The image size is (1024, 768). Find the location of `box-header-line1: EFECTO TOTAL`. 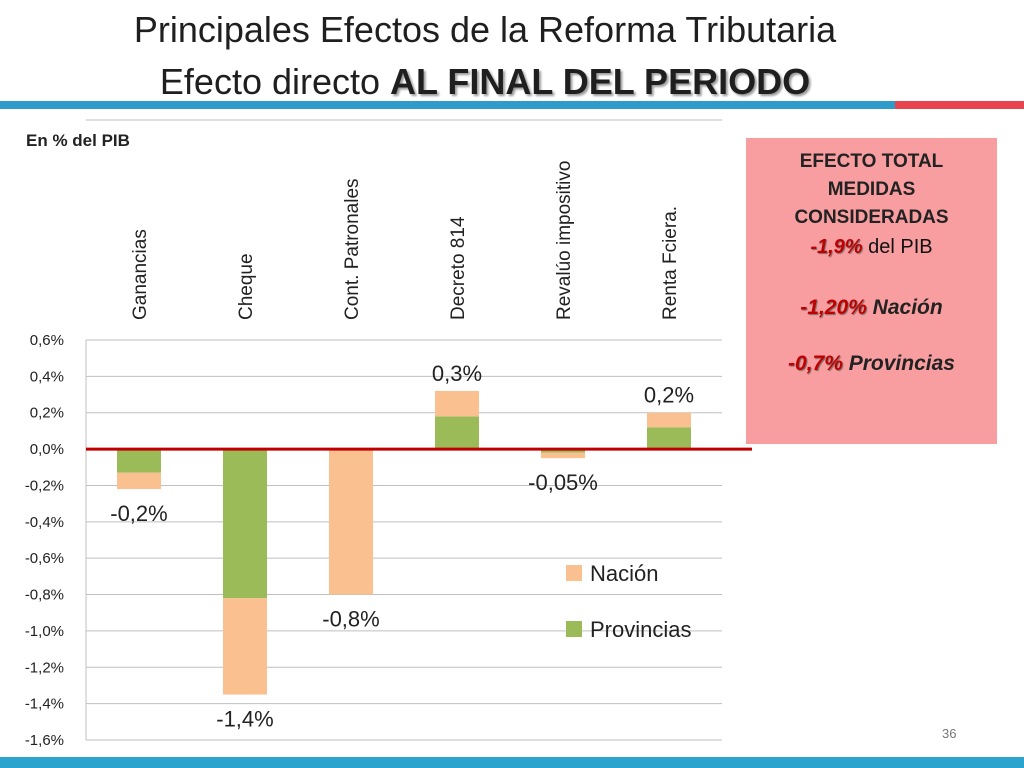

box-header-line1: EFECTO TOTAL is located at coordinates (871, 161).